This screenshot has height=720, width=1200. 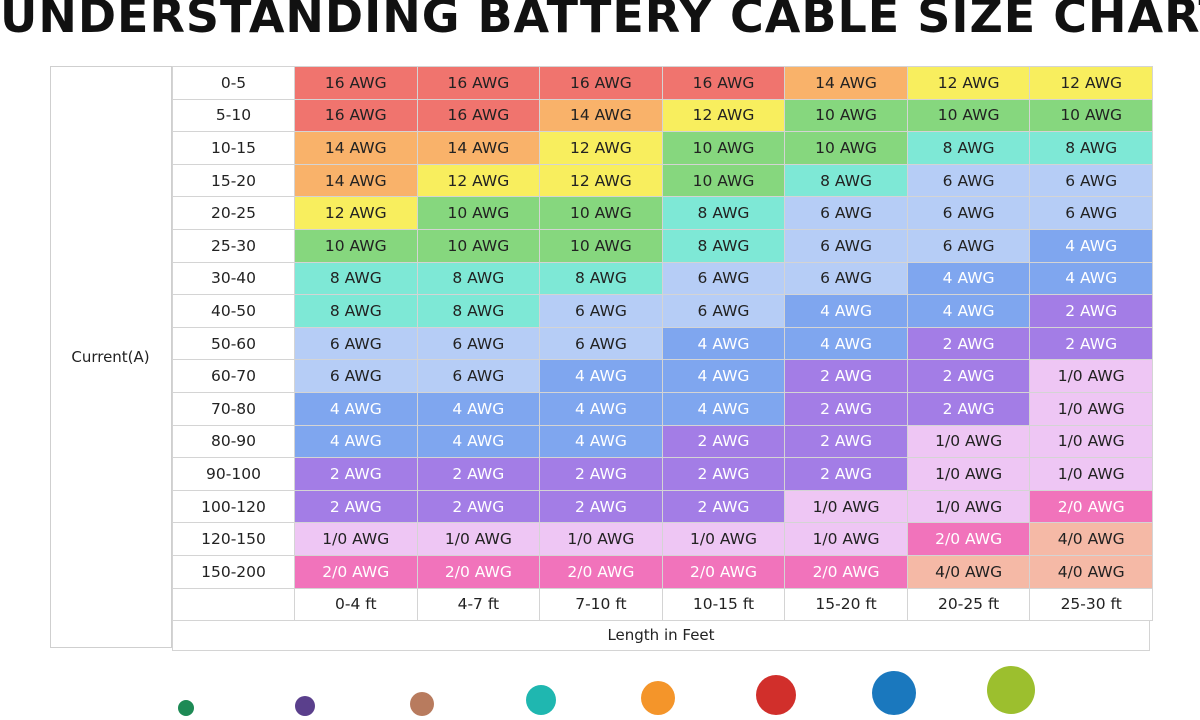 What do you see at coordinates (233, 180) in the screenshot?
I see `row-label-current: 15-20` at bounding box center [233, 180].